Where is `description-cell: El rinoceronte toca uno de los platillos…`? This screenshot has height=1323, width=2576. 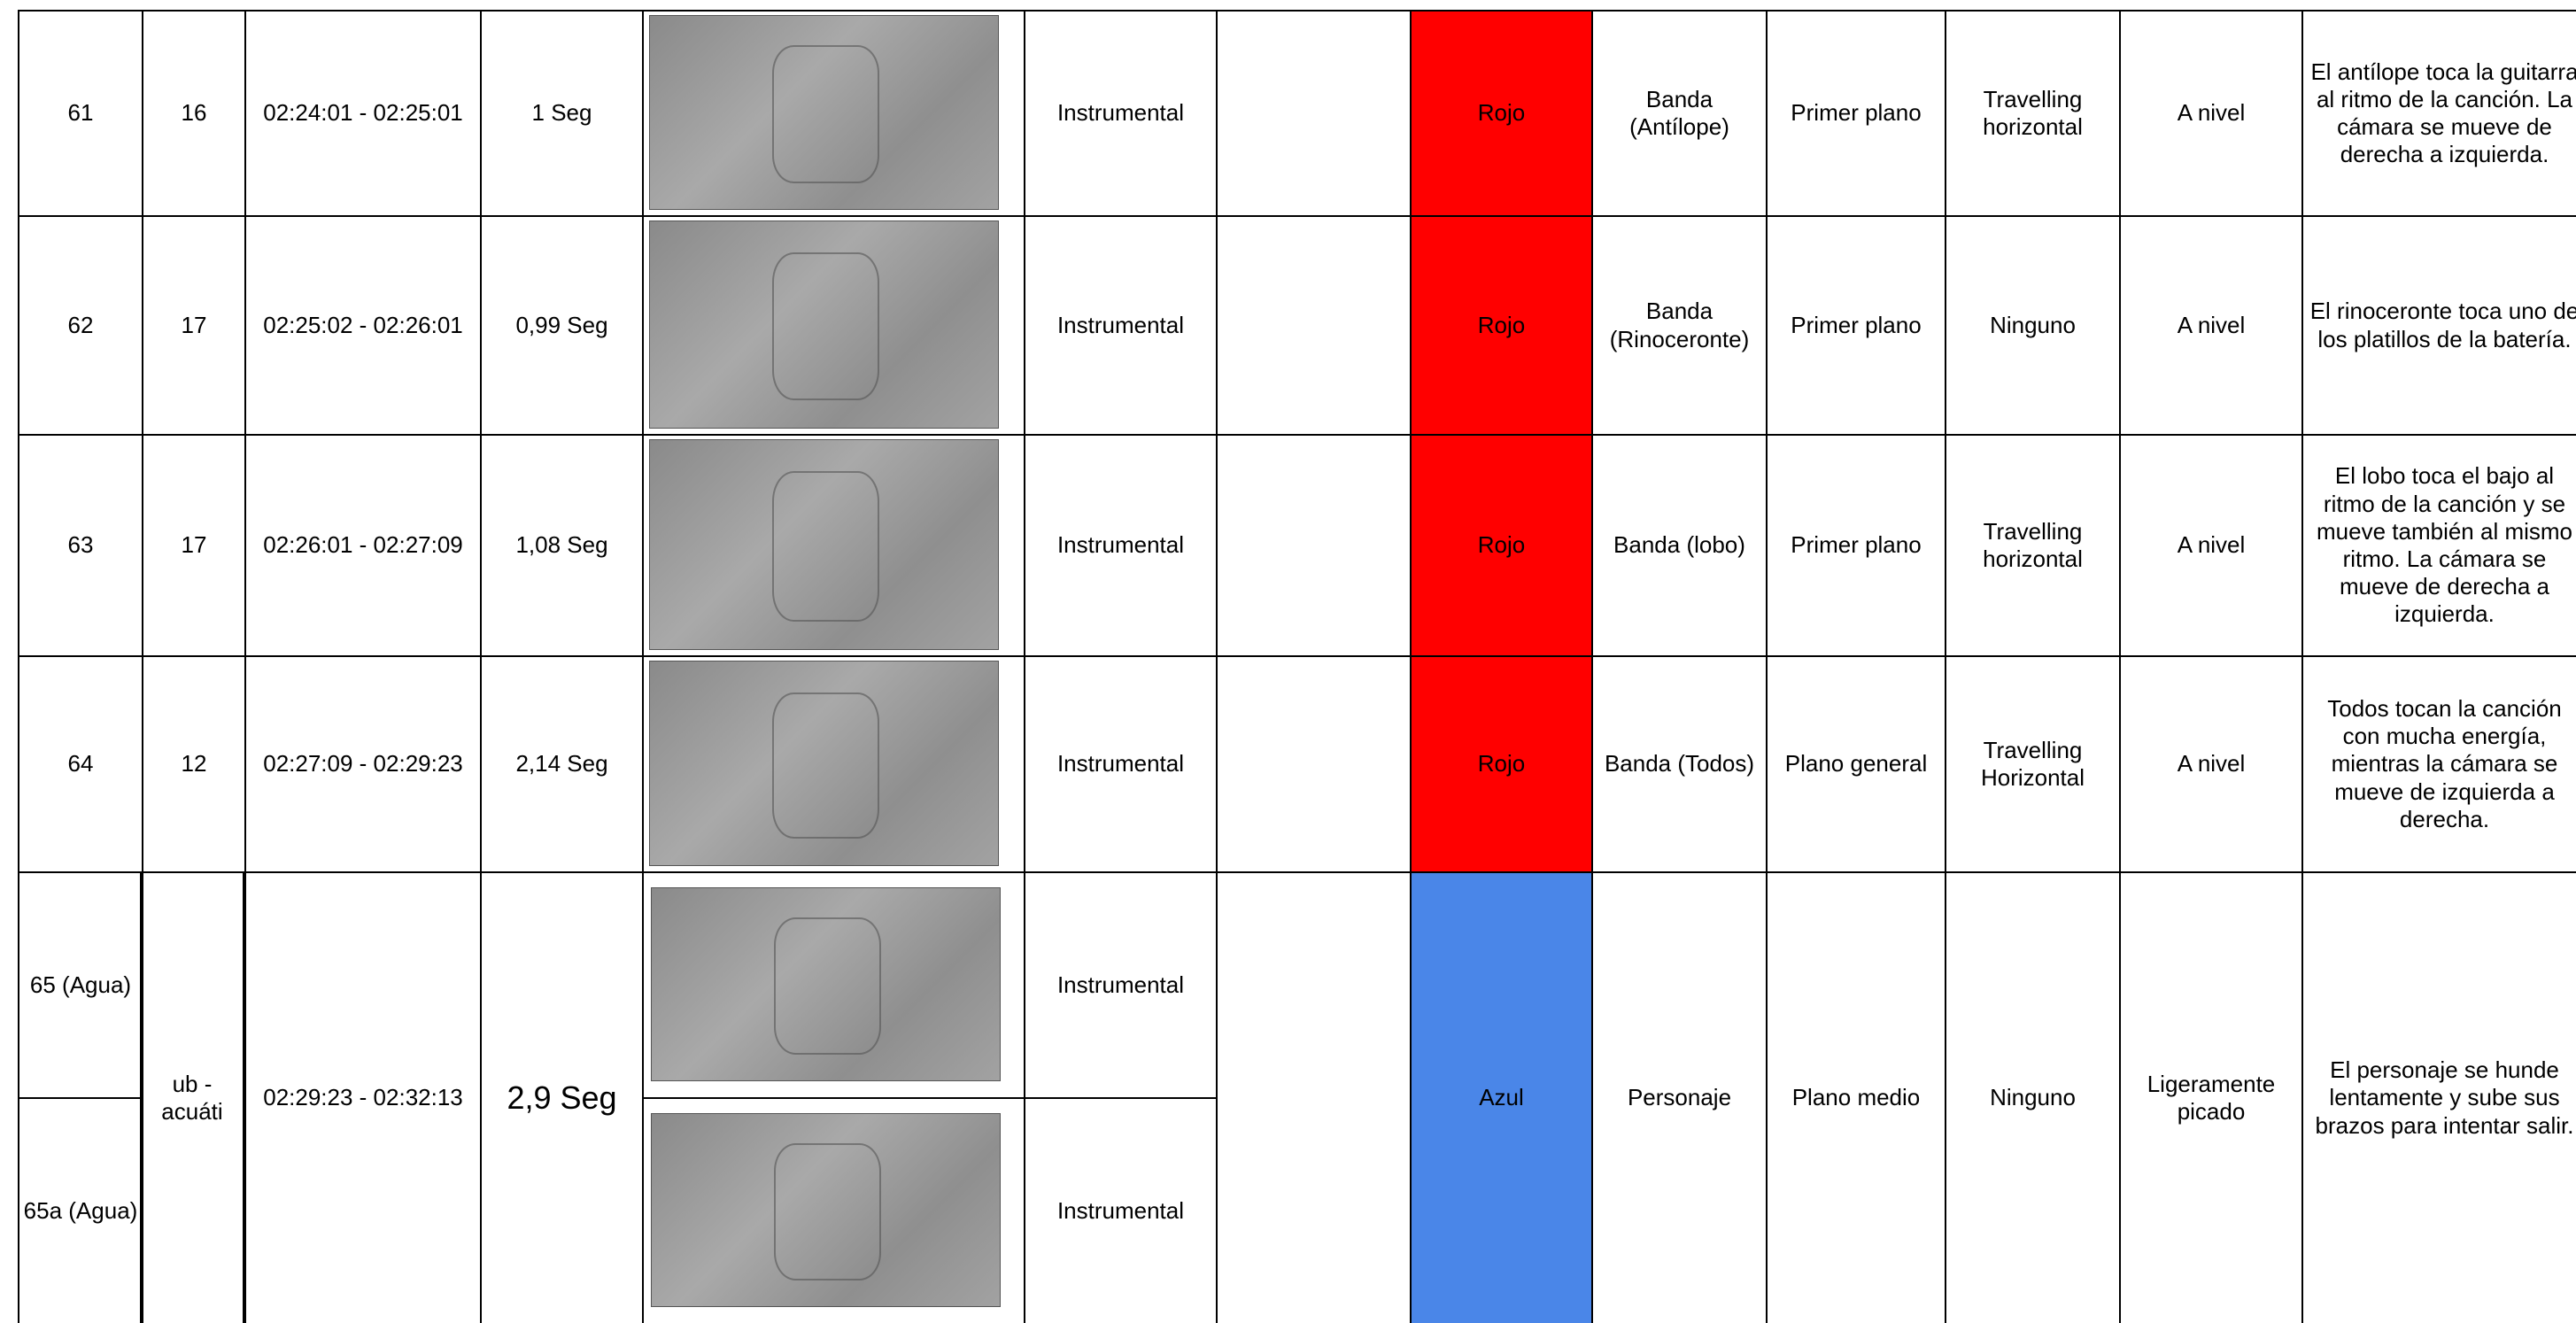 description-cell: El rinoceronte toca uno de los platillos… is located at coordinates (2438, 325).